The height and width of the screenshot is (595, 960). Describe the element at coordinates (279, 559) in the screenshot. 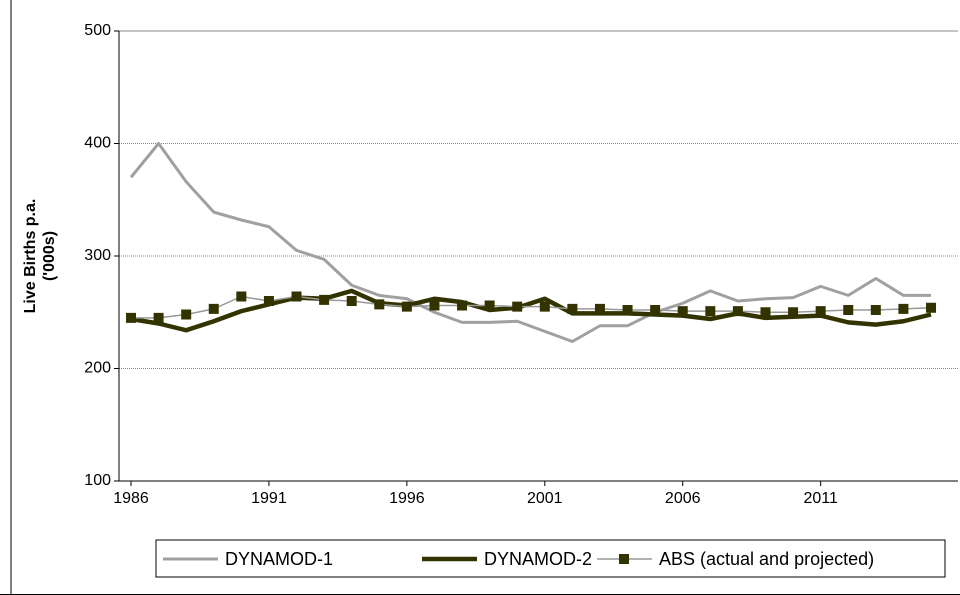

I see `legend-label: DYNAMOD-1` at that location.